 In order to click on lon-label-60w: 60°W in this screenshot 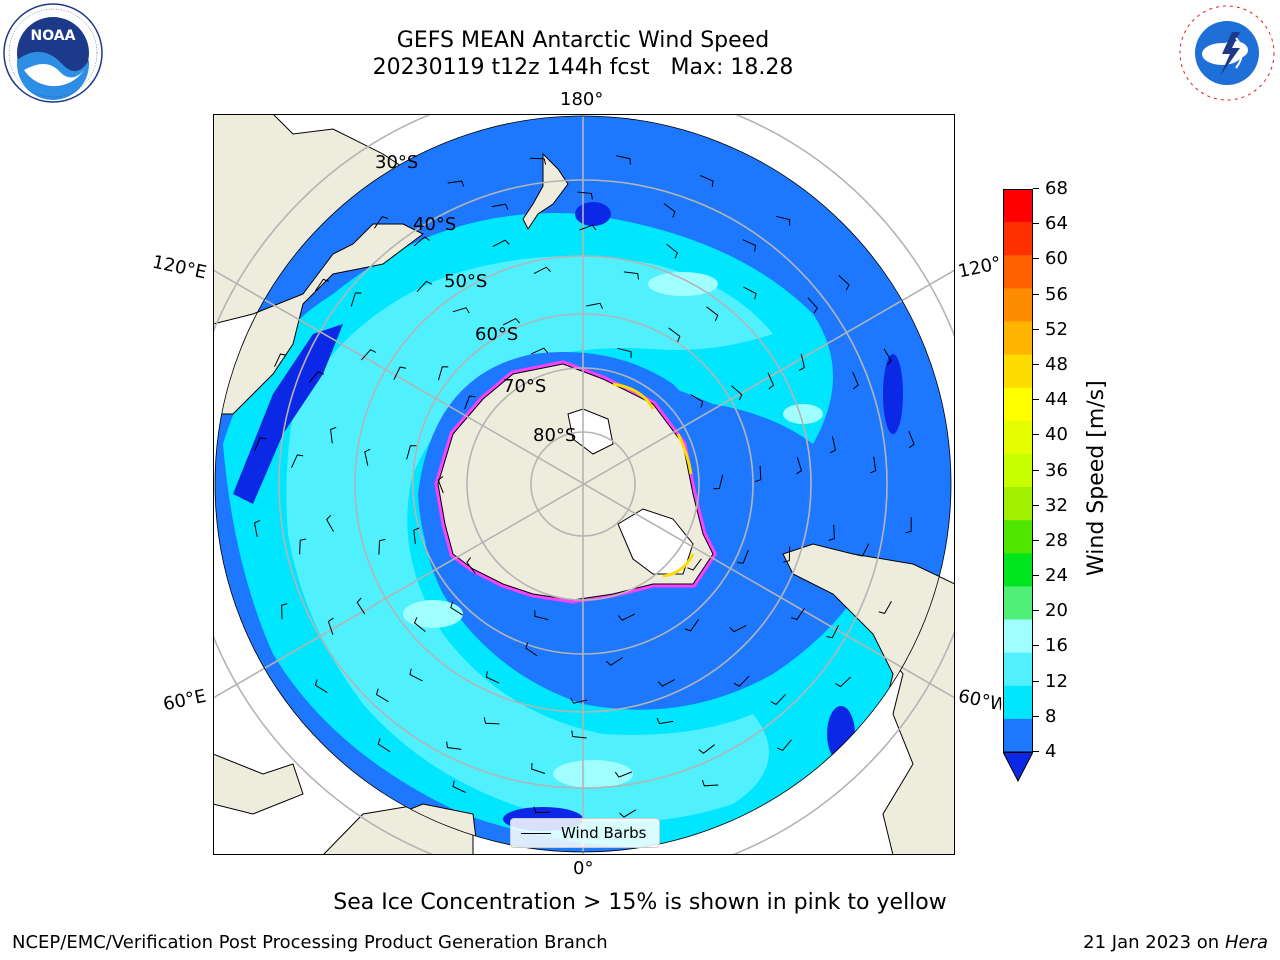, I will do `click(980, 700)`.